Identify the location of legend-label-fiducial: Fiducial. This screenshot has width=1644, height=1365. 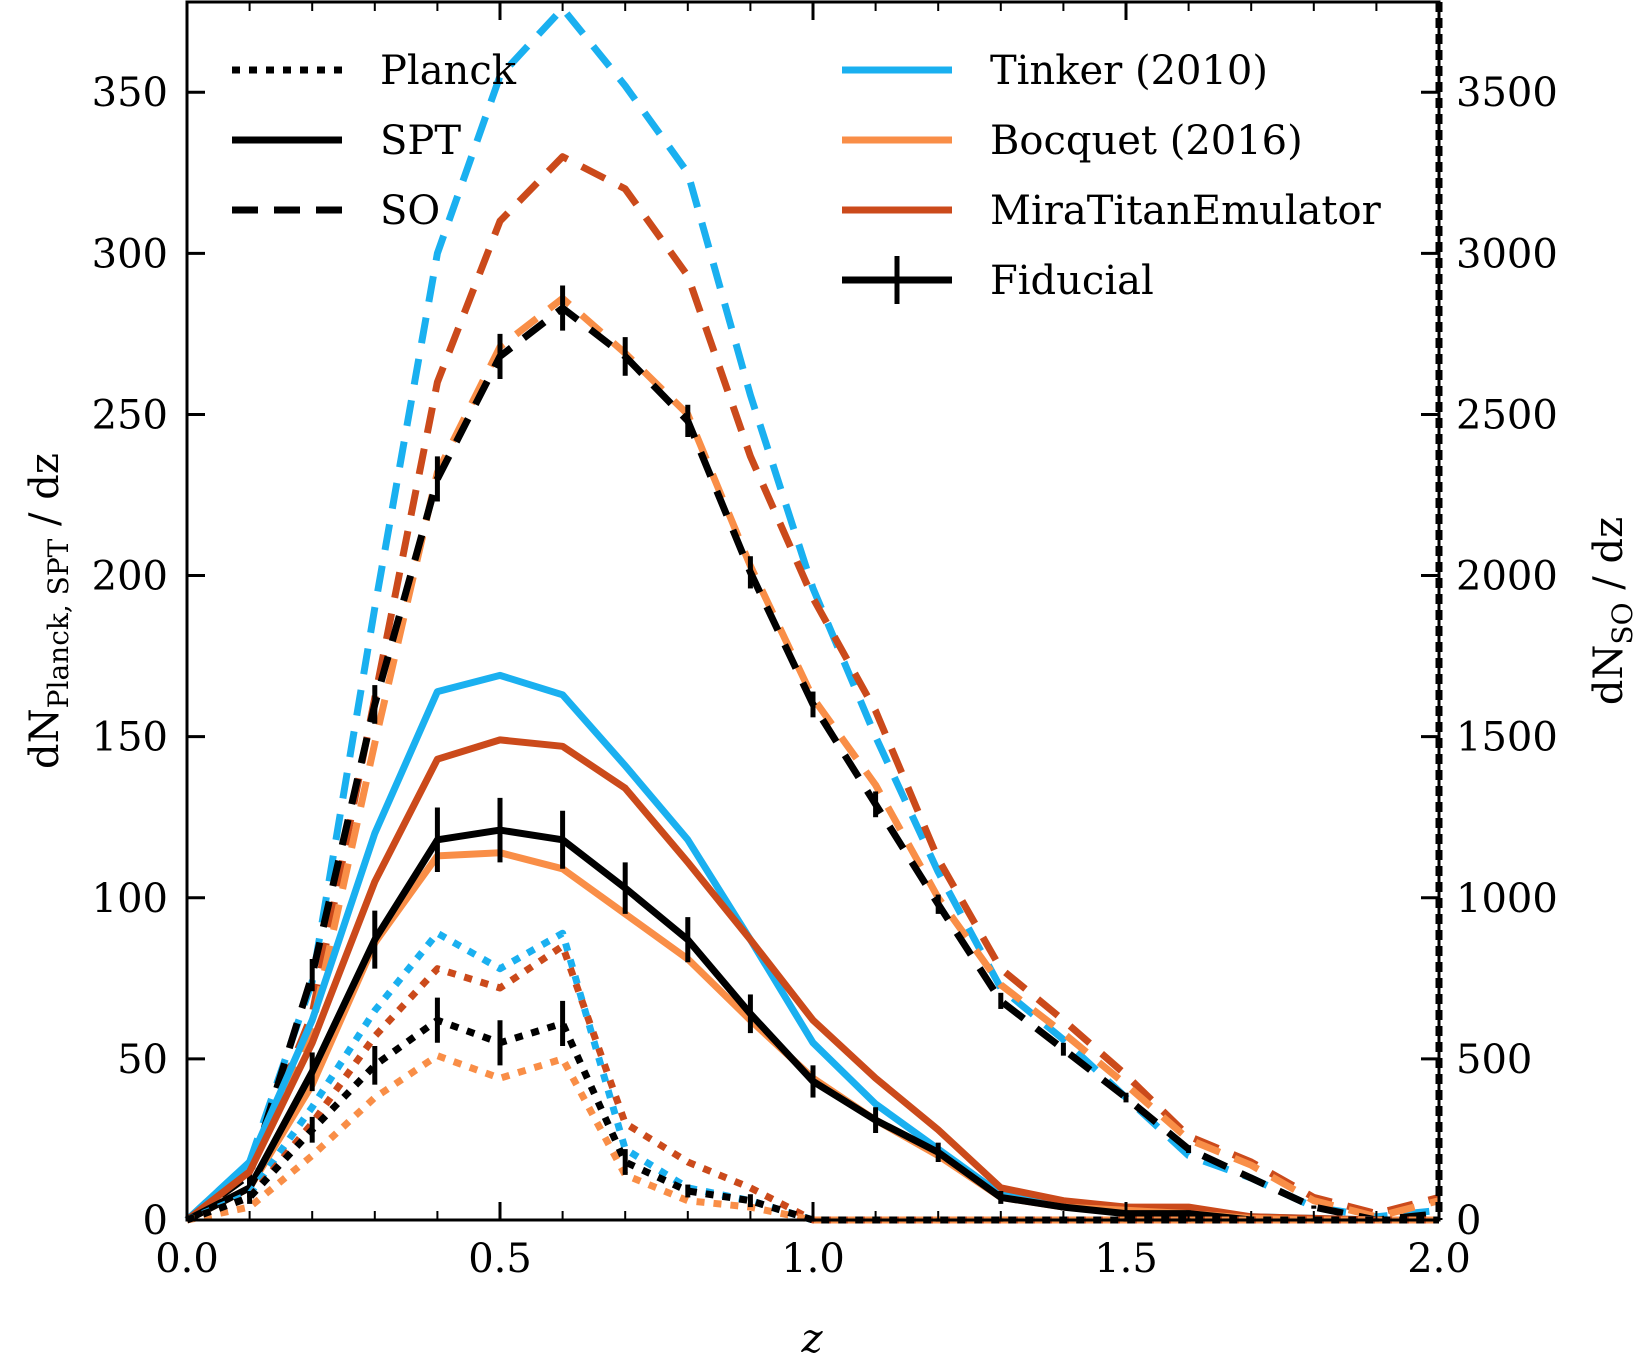
(1072, 281).